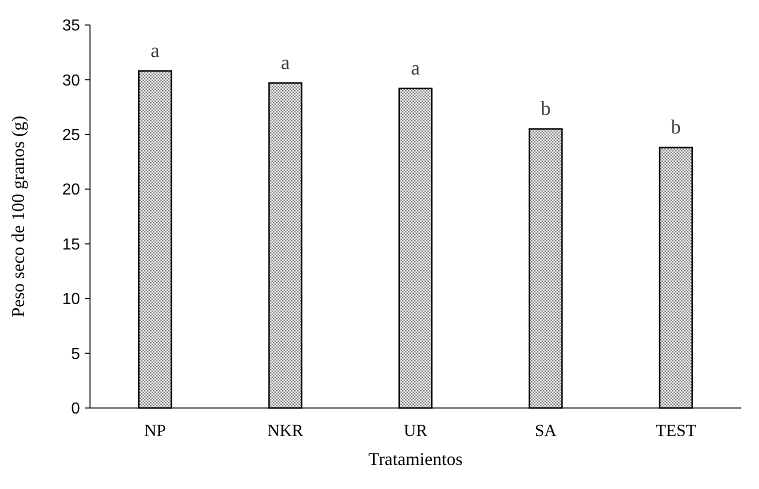  I want to click on y-tick-label: 15, so click(71, 245).